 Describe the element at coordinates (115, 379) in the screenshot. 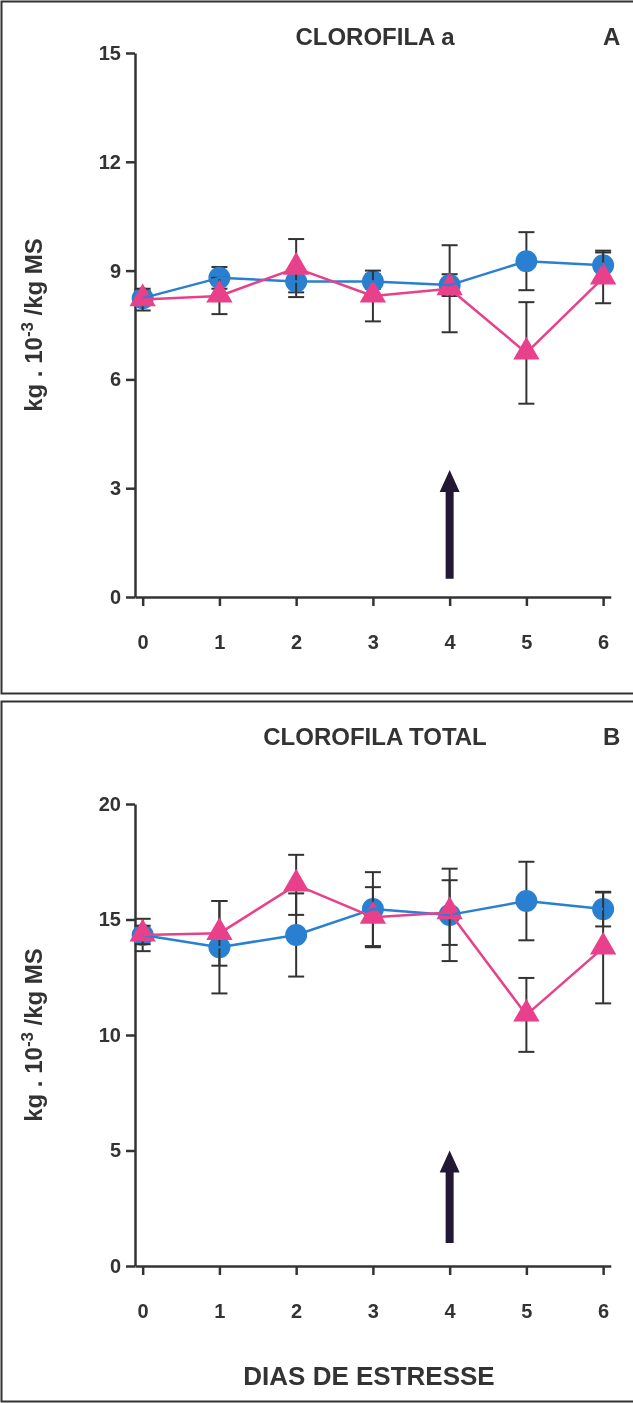

I see `y-tick-label: 6` at that location.